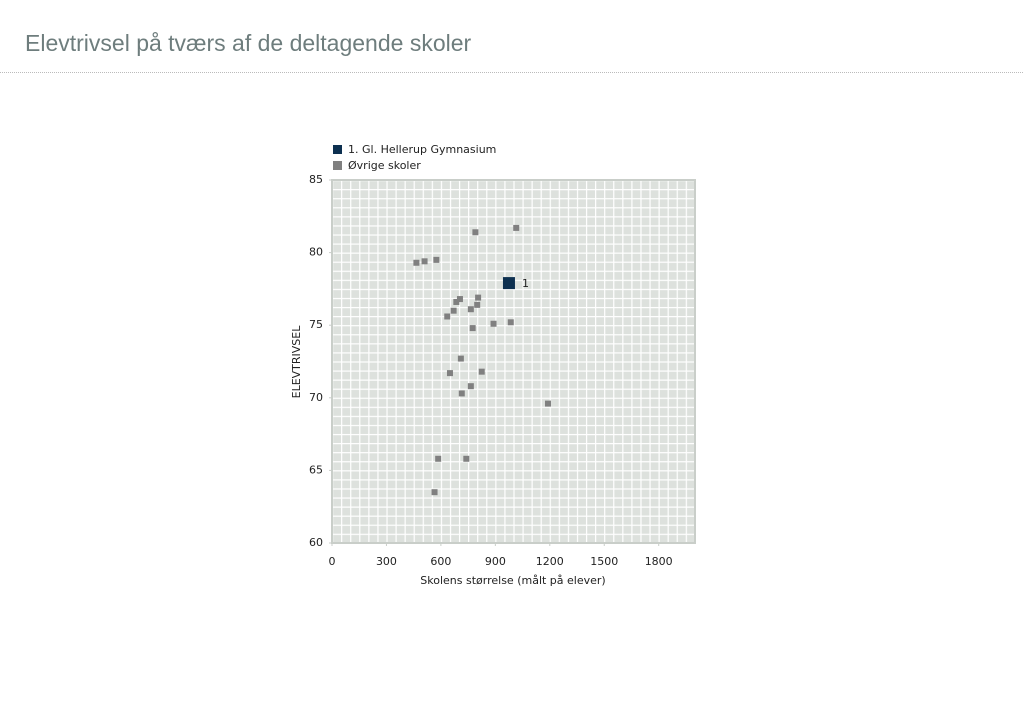 Image resolution: width=1023 pixels, height=723 pixels. Describe the element at coordinates (512, 580) in the screenshot. I see `x-axis-title: Skolens størrelse (målt på elever)` at that location.